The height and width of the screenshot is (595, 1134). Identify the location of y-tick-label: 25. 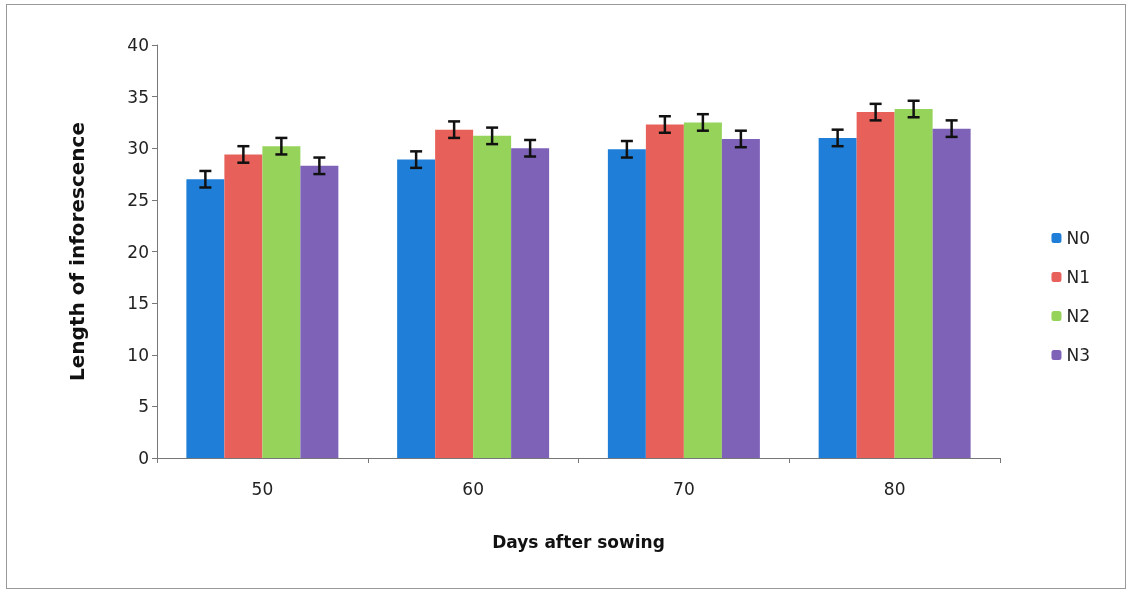
(138, 199).